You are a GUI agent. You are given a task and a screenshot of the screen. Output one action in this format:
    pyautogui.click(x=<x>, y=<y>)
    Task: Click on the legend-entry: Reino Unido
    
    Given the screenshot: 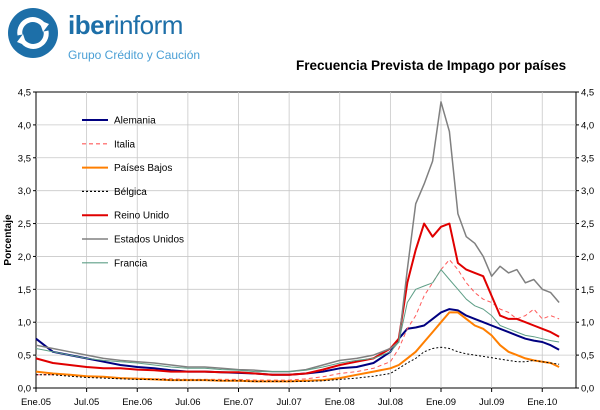 What is the action you would take?
    pyautogui.click(x=141, y=216)
    